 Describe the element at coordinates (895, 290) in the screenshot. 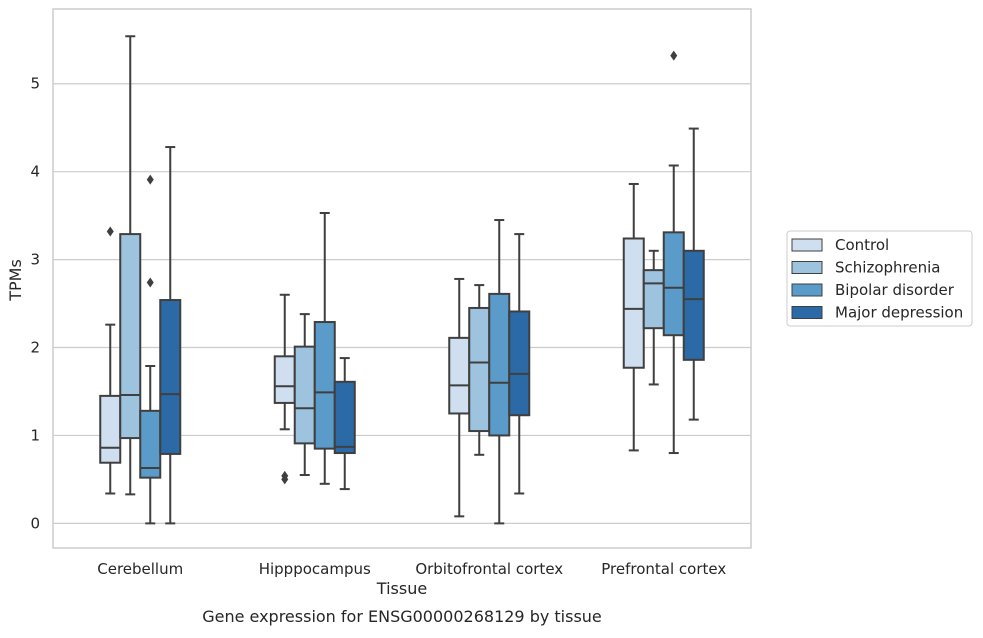

I see `legend-label: Bipolar disorder` at that location.